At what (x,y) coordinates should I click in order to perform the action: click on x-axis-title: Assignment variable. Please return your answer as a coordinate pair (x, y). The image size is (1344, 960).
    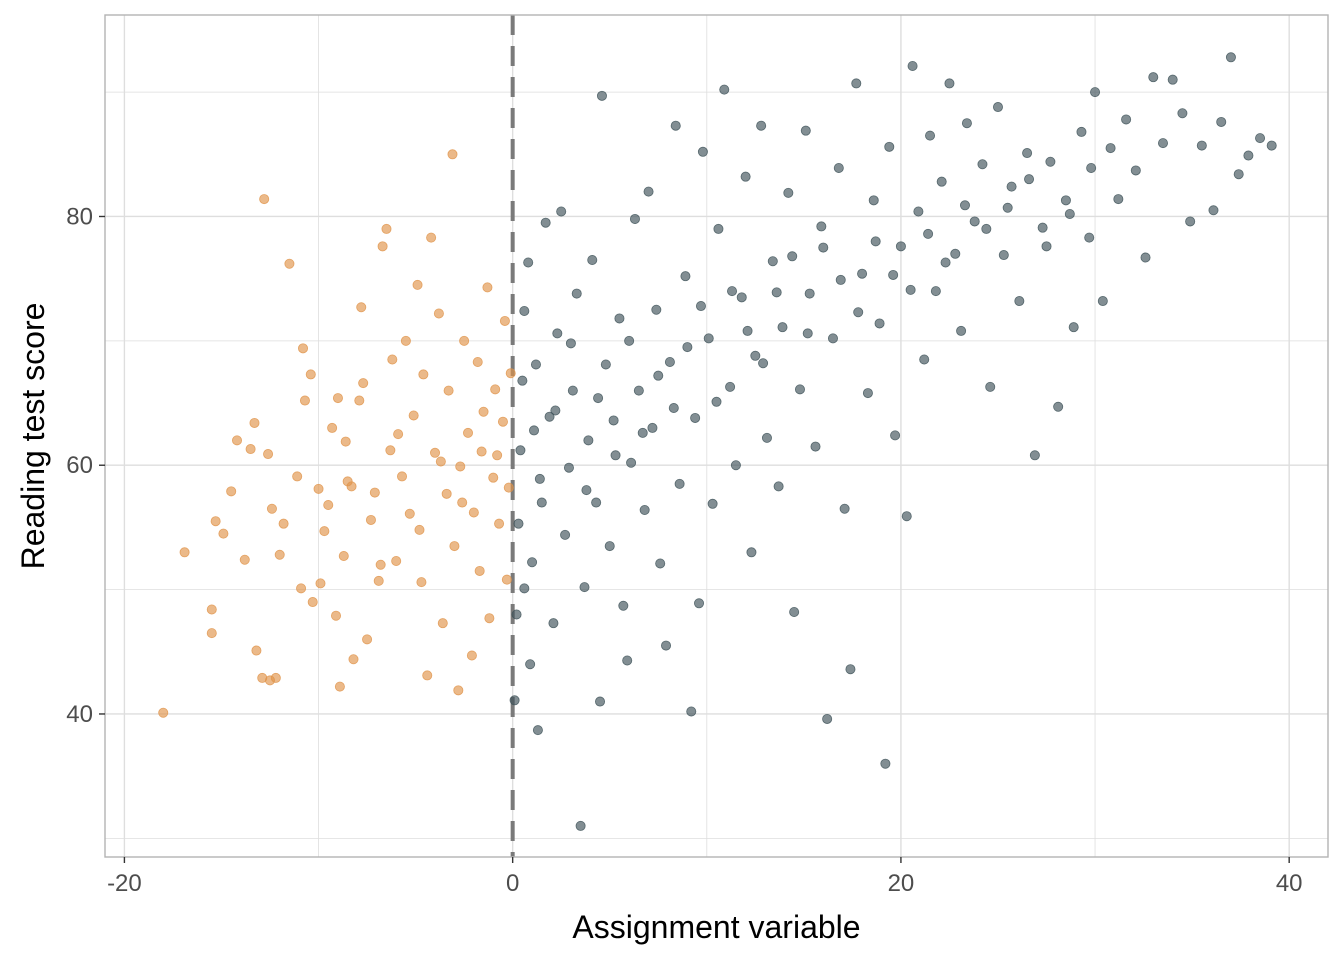
    Looking at the image, I should click on (716, 927).